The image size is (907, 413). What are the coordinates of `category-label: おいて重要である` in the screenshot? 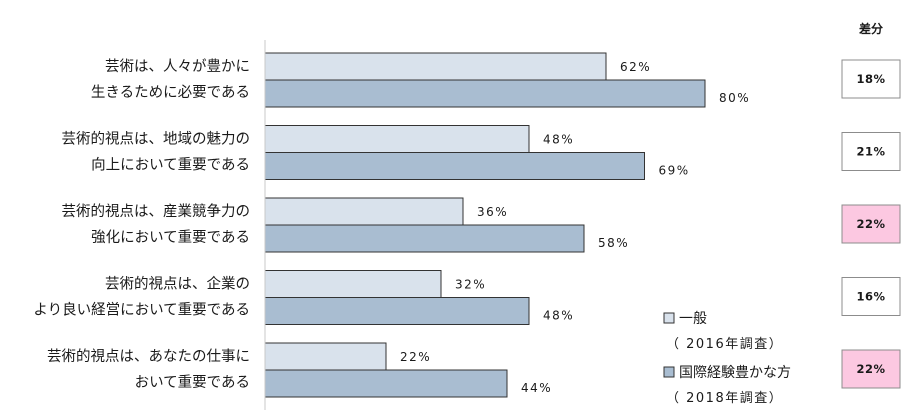 It's located at (192, 382).